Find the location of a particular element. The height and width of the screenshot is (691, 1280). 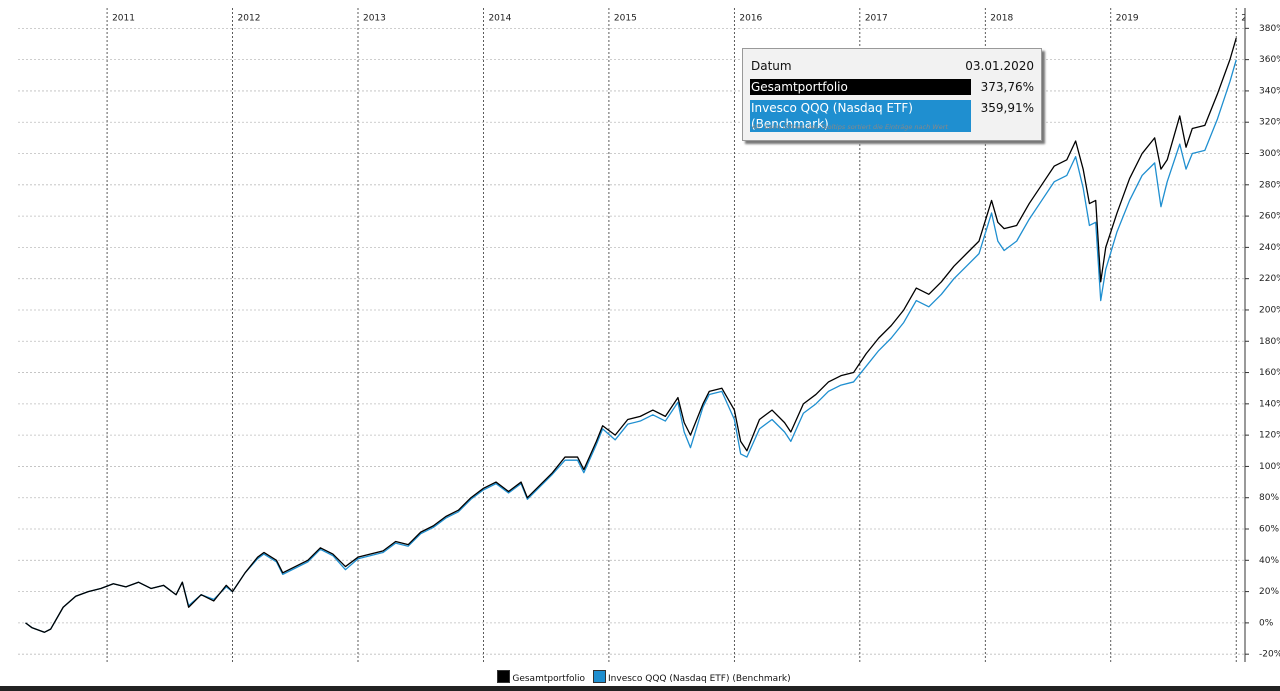

y-tick-label: 380% is located at coordinates (1269, 29).